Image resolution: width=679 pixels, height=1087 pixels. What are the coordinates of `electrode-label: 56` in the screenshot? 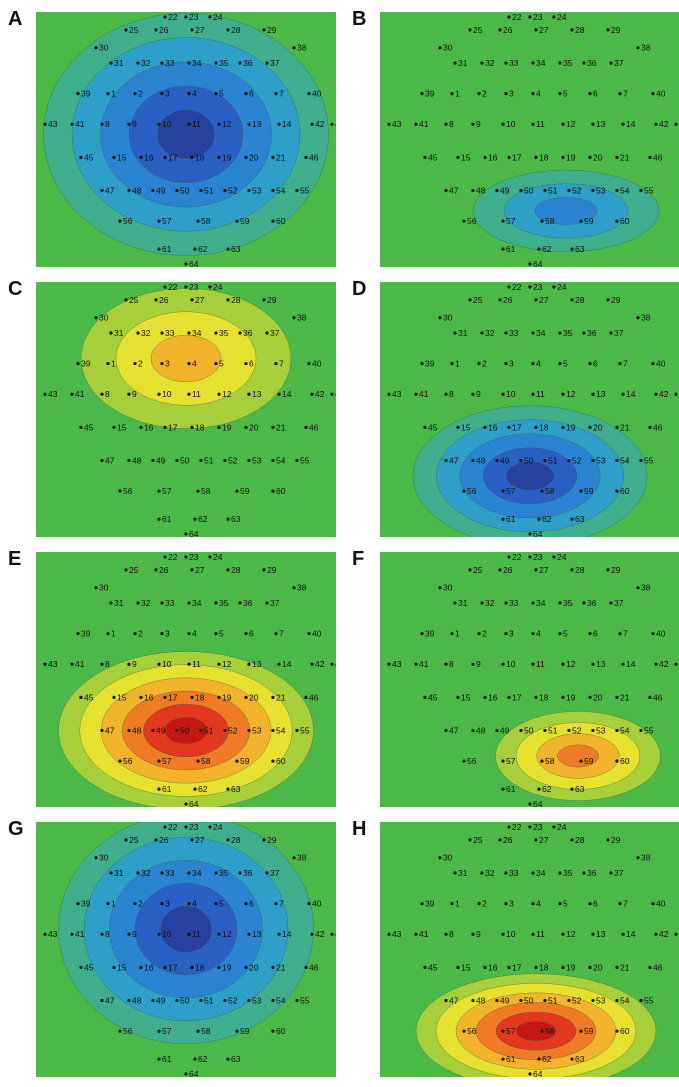 It's located at (128, 761).